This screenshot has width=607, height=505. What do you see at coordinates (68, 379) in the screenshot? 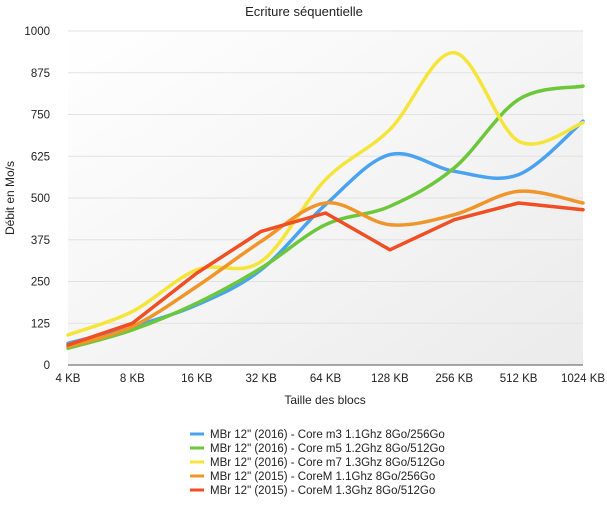
I see `x-tick-label: 4 KB` at bounding box center [68, 379].